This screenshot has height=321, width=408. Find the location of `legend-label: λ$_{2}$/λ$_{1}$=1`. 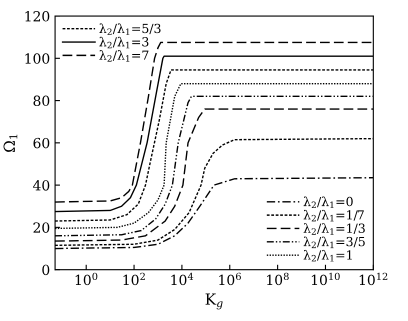

legend-label: λ$_{2}$/λ$_{1}$=1 is located at coordinates (328, 256).